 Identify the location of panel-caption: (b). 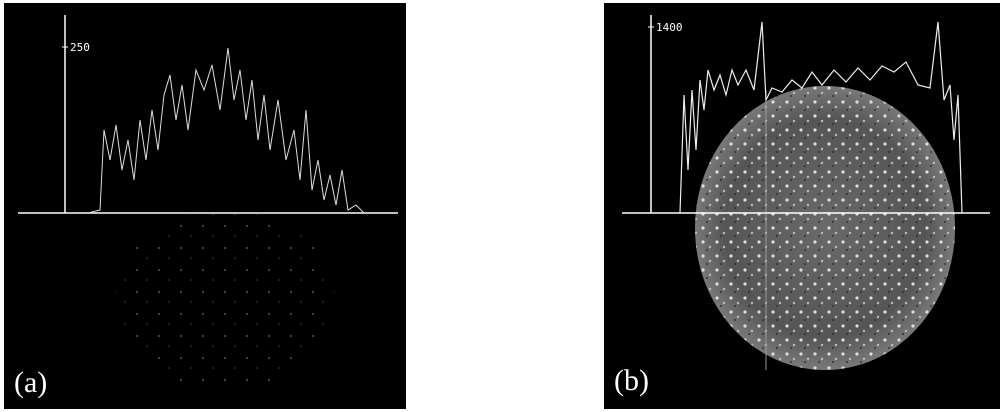
(631, 380).